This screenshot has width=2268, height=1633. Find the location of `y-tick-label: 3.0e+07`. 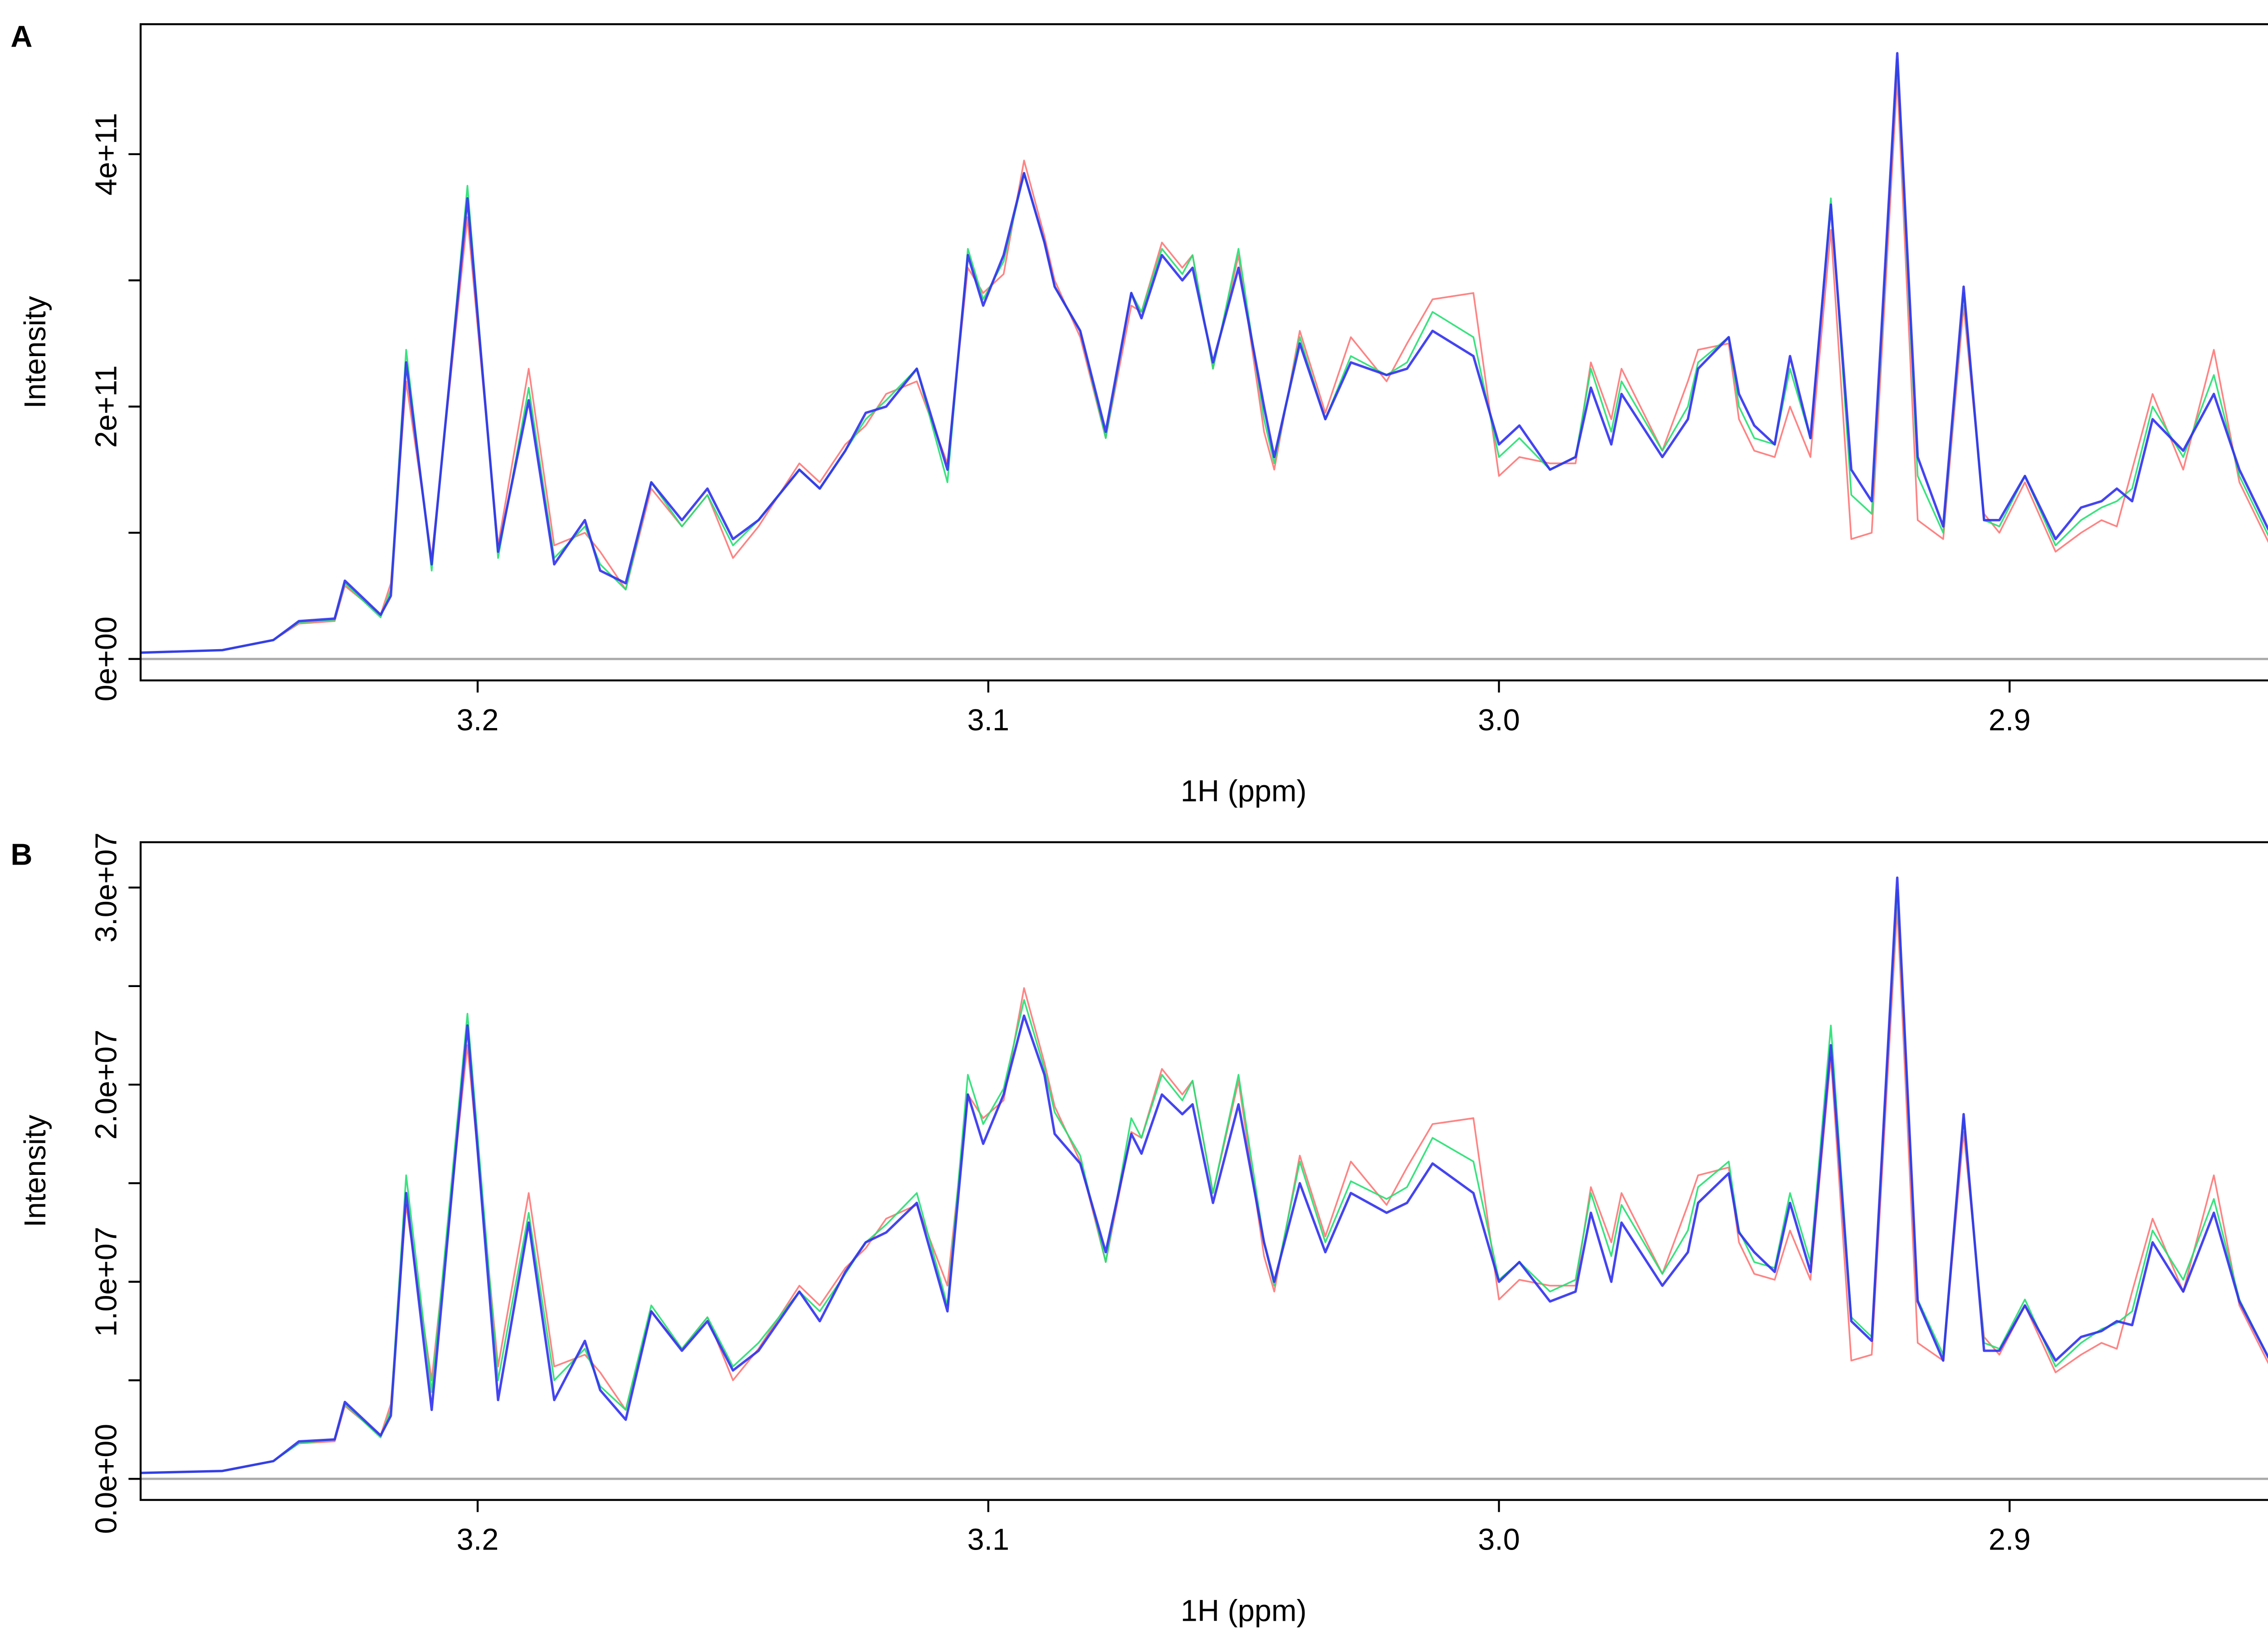

y-tick-label: 3.0e+07 is located at coordinates (106, 887).